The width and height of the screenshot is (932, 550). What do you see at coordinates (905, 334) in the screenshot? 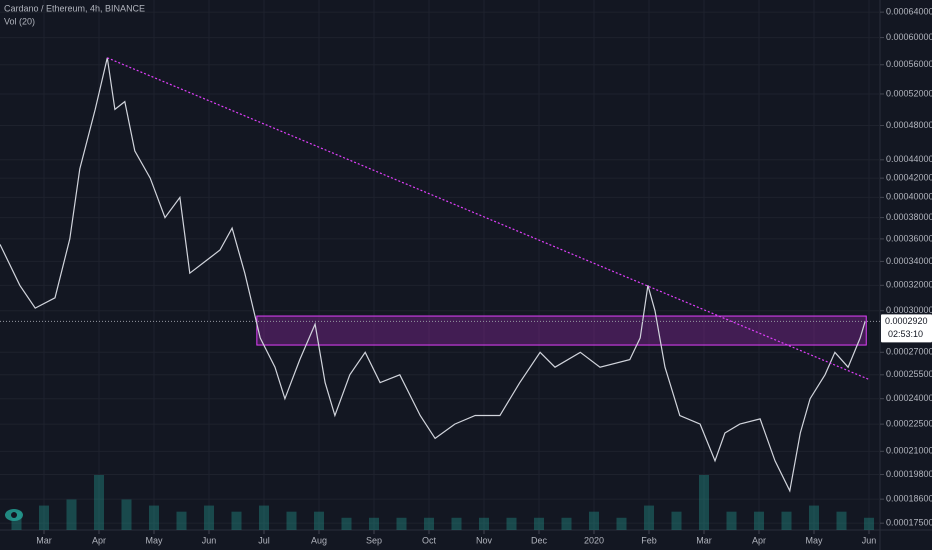
I see `countdown: 02:53:10` at bounding box center [905, 334].